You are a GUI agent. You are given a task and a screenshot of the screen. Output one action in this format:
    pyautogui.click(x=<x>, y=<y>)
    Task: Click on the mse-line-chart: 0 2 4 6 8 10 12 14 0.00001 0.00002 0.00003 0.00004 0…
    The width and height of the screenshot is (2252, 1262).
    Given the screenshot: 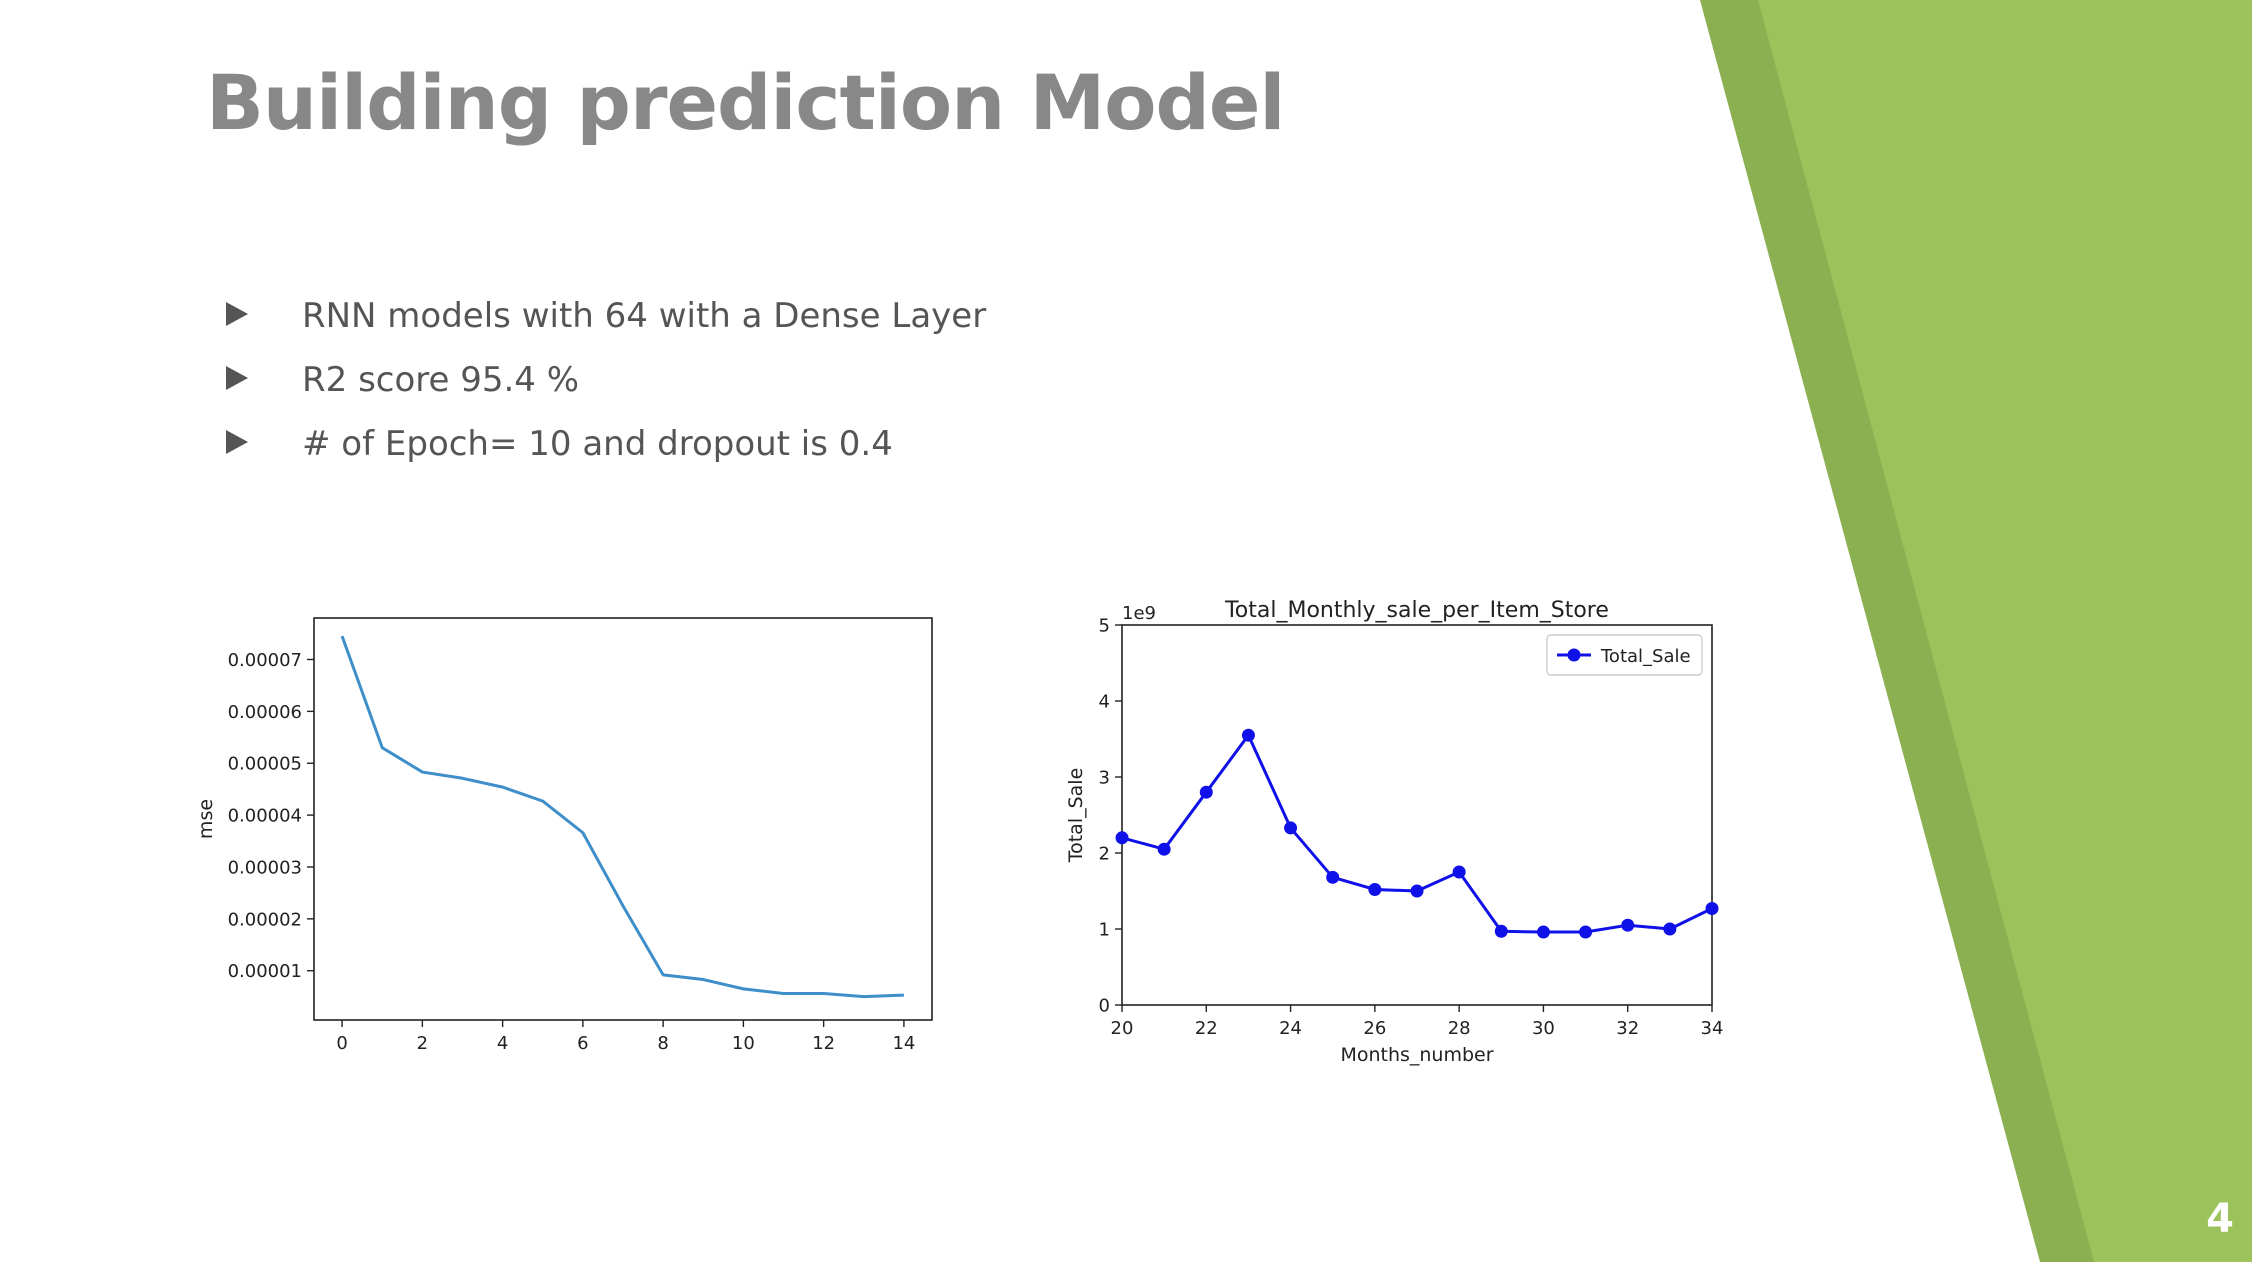 What is the action you would take?
    pyautogui.click(x=564, y=835)
    